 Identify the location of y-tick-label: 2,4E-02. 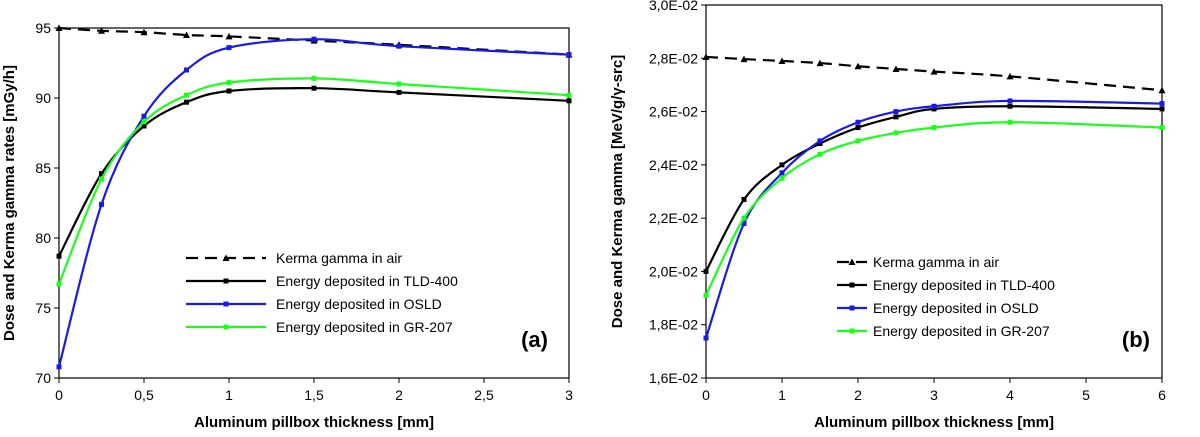
(673, 165).